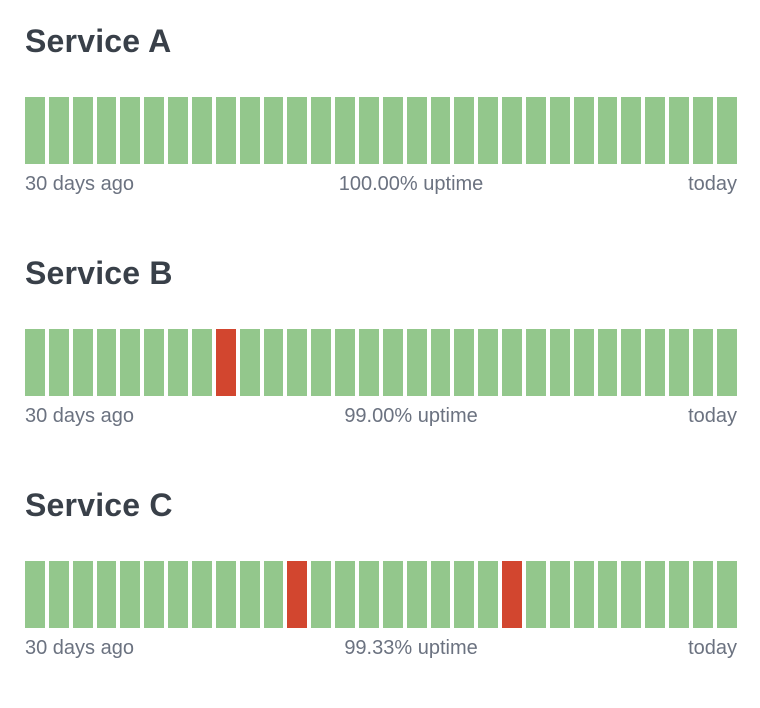  What do you see at coordinates (411, 648) in the screenshot?
I see `uptime-percent-label: 99.33% uptime` at bounding box center [411, 648].